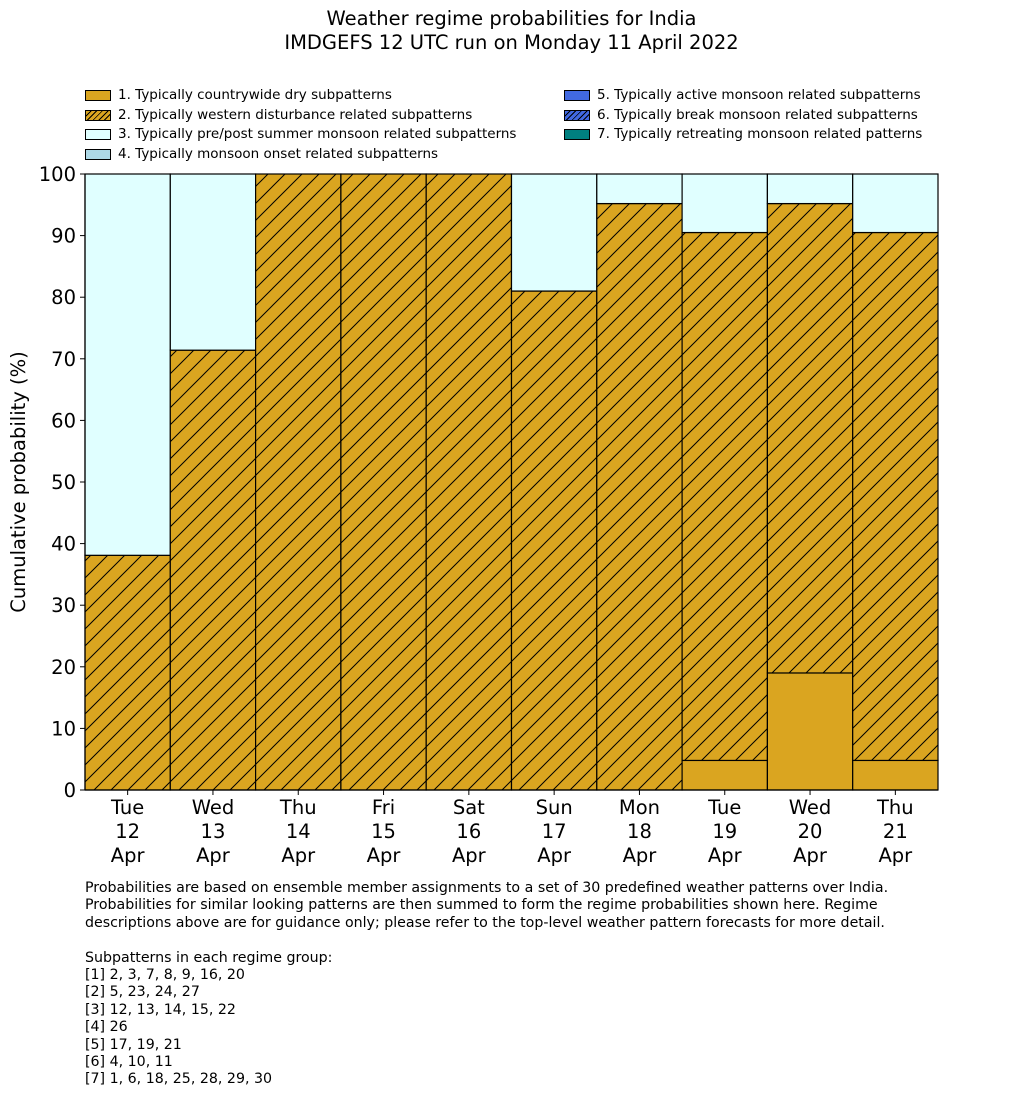 The width and height of the screenshot is (1033, 1114). Describe the element at coordinates (63, 236) in the screenshot. I see `y-tick-label: 90` at that location.